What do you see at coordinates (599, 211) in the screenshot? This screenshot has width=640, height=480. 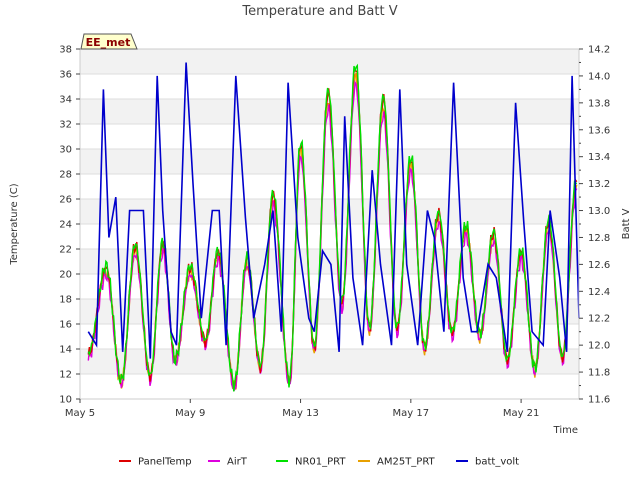 I see `y-tick-label-right: 13.0` at bounding box center [599, 211].